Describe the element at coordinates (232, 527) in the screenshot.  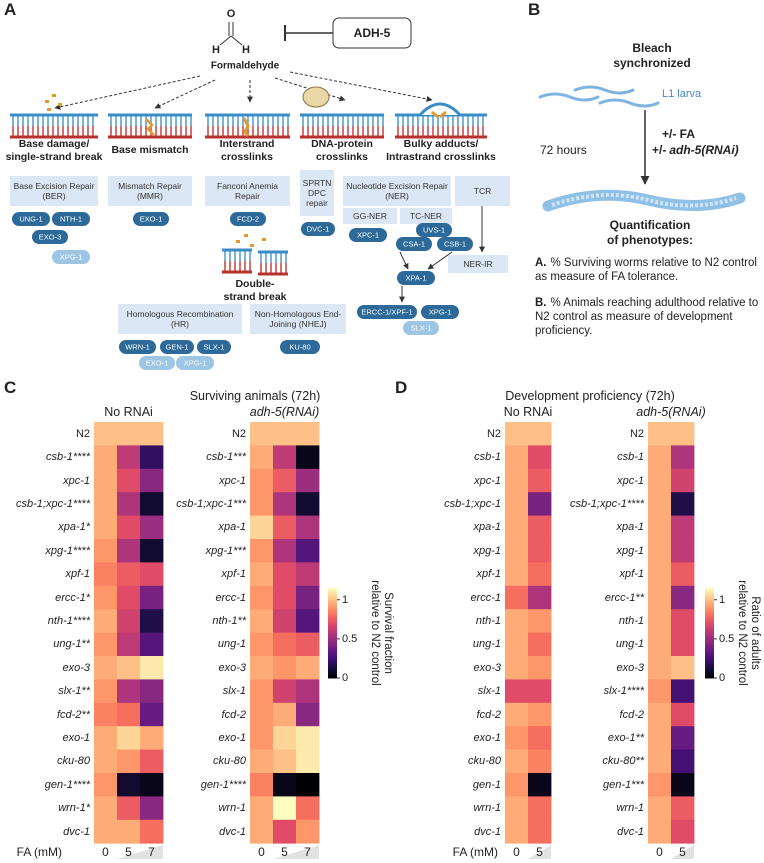
I see `y-tick-label: xpa-1` at that location.